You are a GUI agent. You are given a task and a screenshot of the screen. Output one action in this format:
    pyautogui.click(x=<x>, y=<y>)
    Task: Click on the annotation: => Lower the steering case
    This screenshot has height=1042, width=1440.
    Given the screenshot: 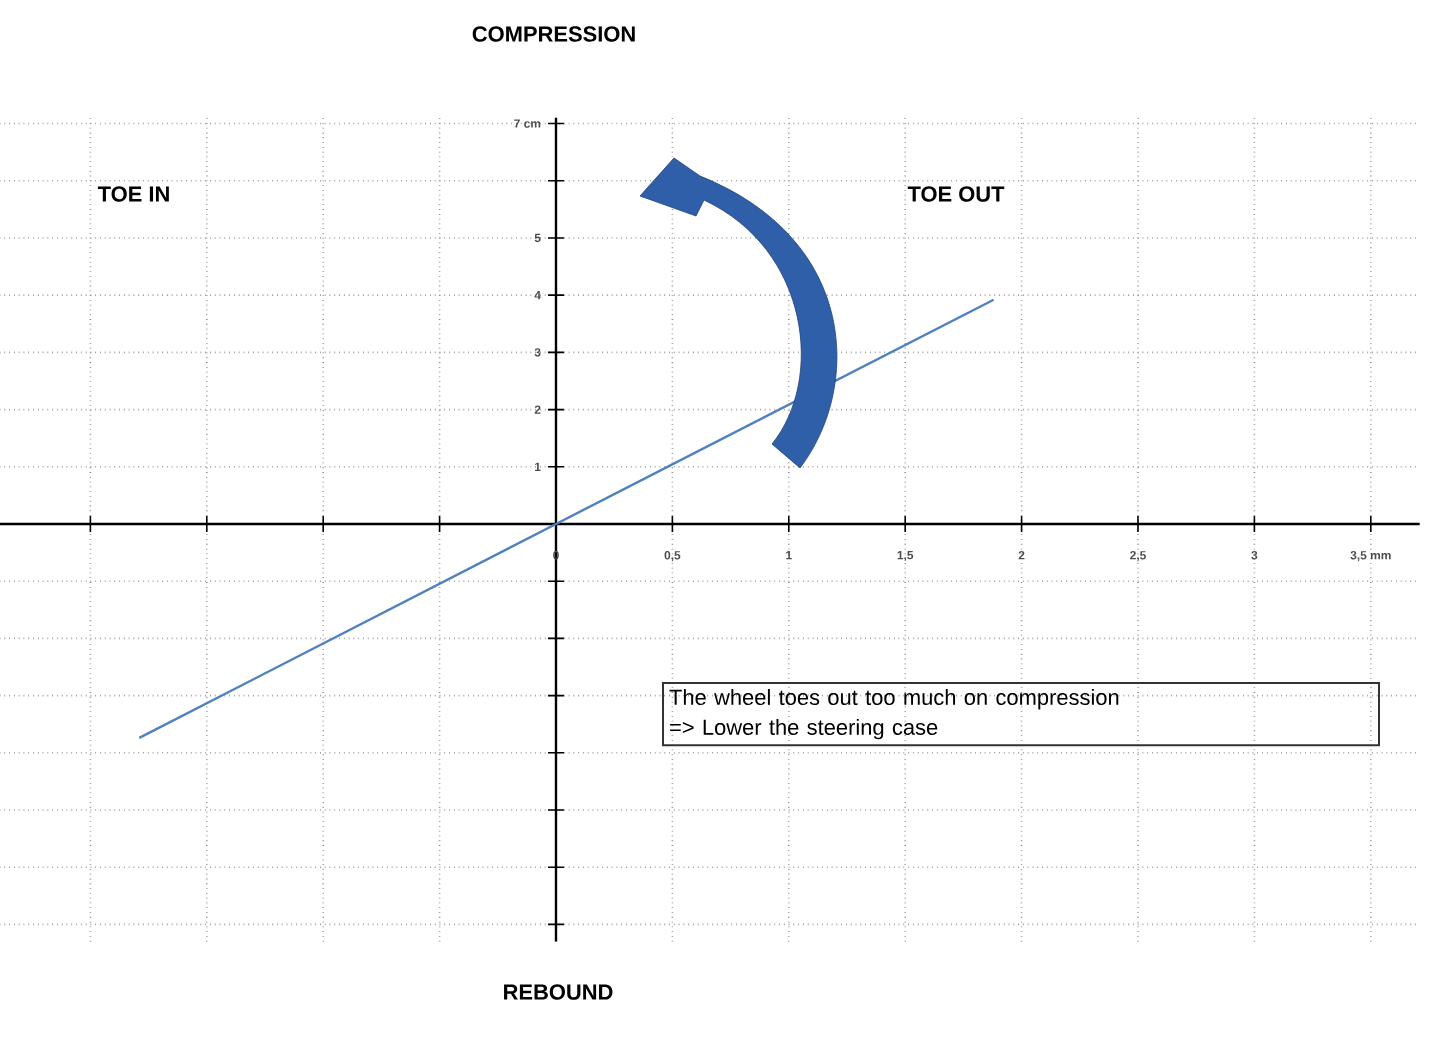 What is the action you would take?
    pyautogui.click(x=804, y=729)
    